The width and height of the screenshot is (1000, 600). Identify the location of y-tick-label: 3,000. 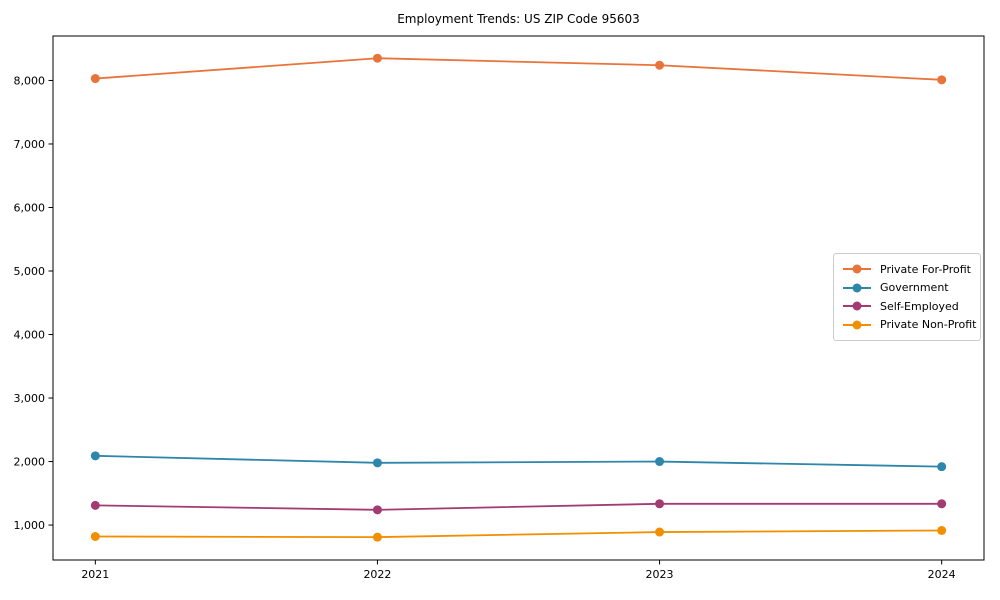
(30, 398).